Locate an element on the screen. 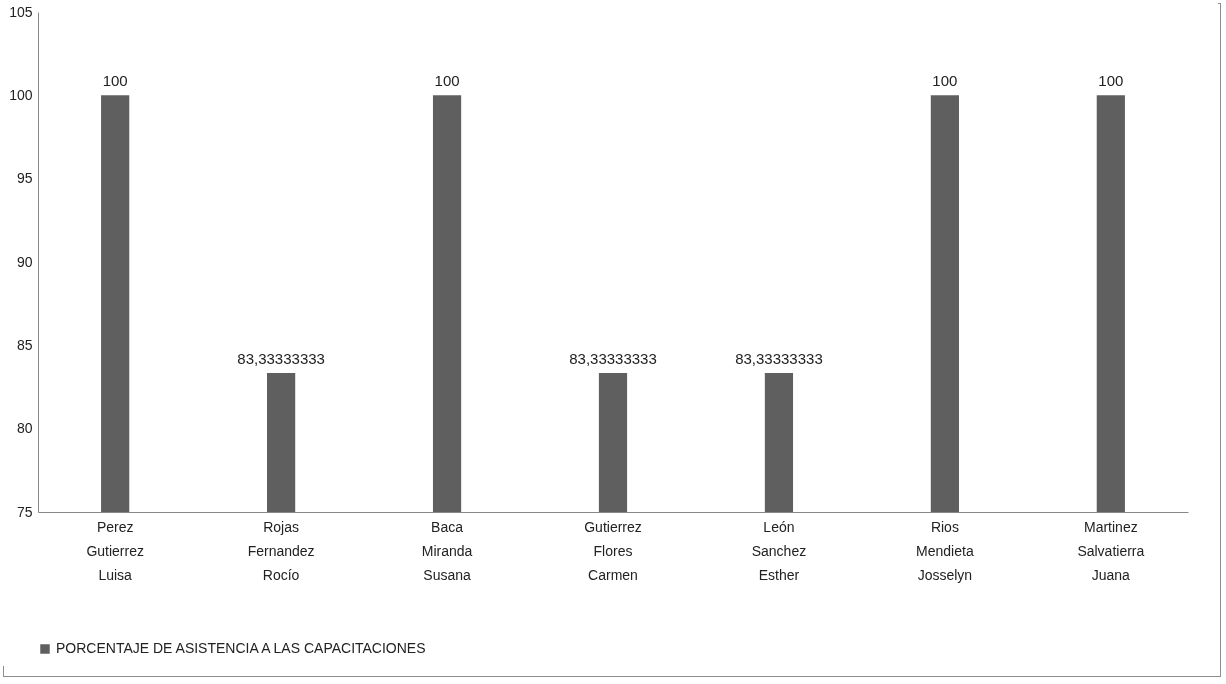 The width and height of the screenshot is (1226, 684). x-tick-label: Martinez Salvatierra Juana is located at coordinates (1111, 550).